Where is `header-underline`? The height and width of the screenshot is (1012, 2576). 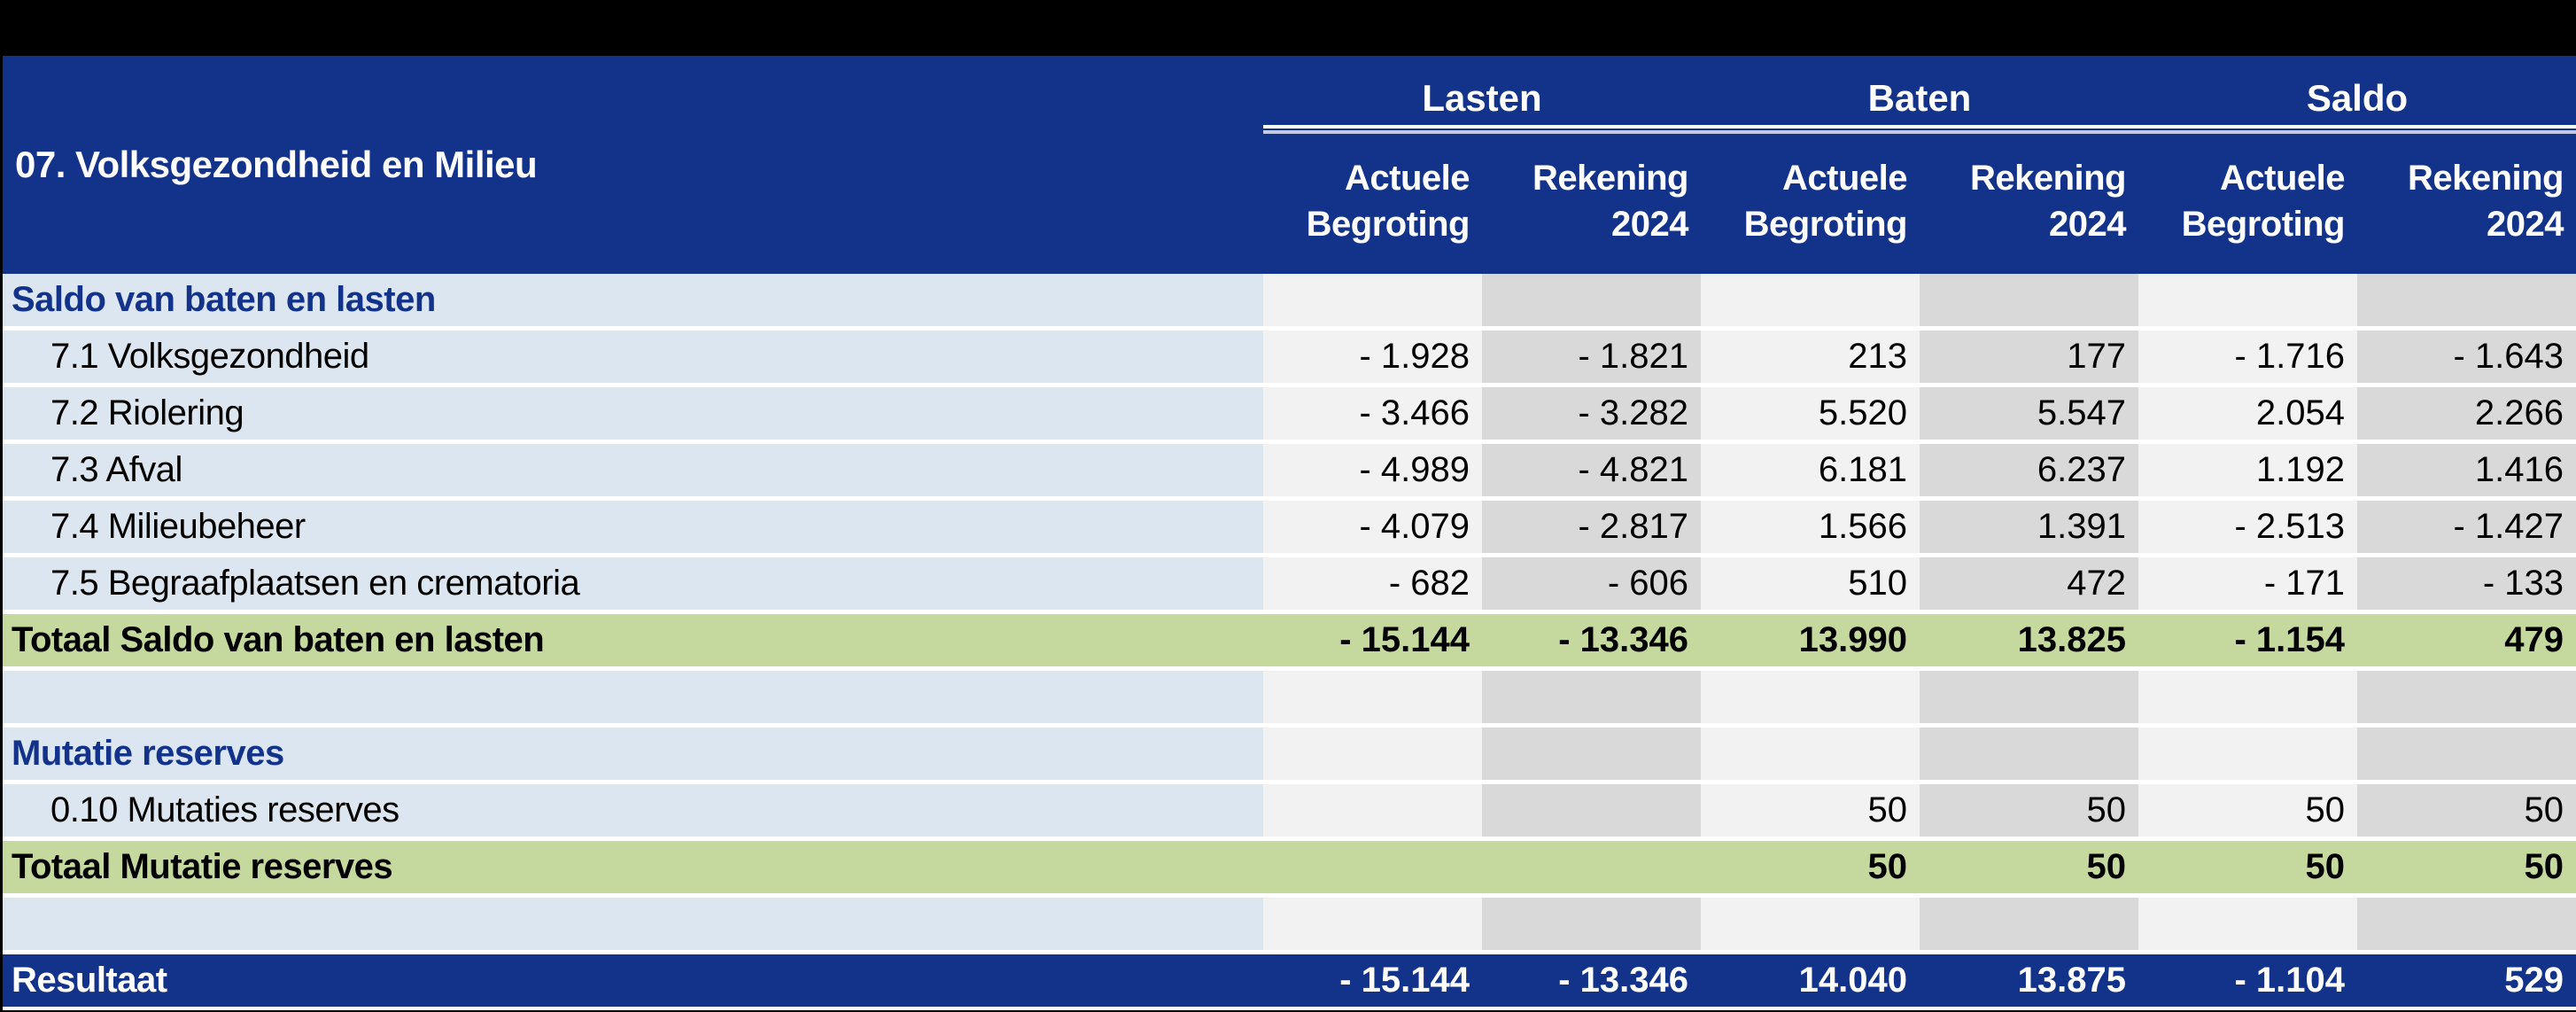
header-underline is located at coordinates (1919, 126).